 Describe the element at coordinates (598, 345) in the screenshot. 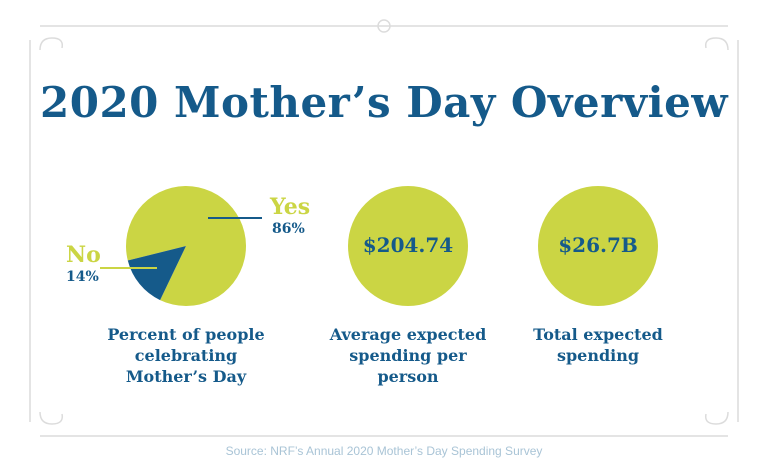

I see `stat-label: Total expected spending` at that location.